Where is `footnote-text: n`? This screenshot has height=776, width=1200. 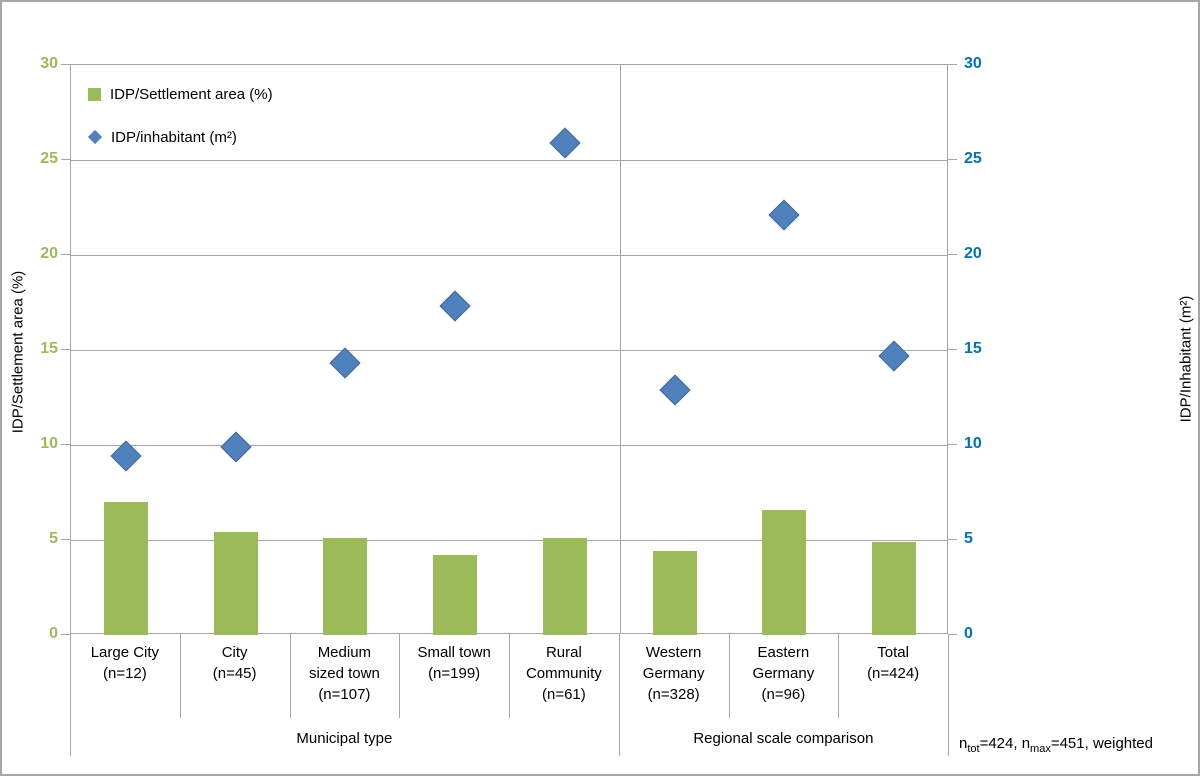 footnote-text: n is located at coordinates (963, 743).